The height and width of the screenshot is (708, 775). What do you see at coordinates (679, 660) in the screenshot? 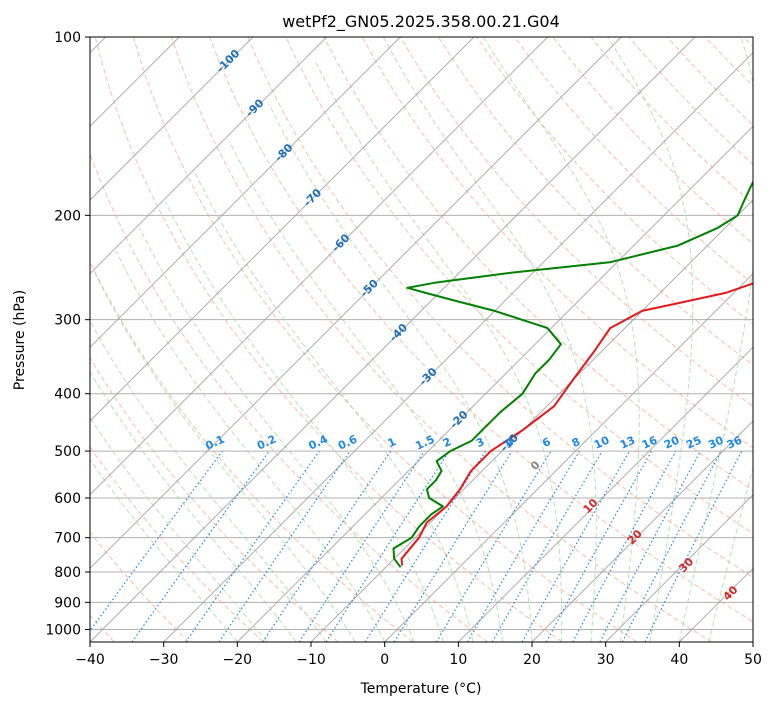
I see `x-tick-label: 40` at bounding box center [679, 660].